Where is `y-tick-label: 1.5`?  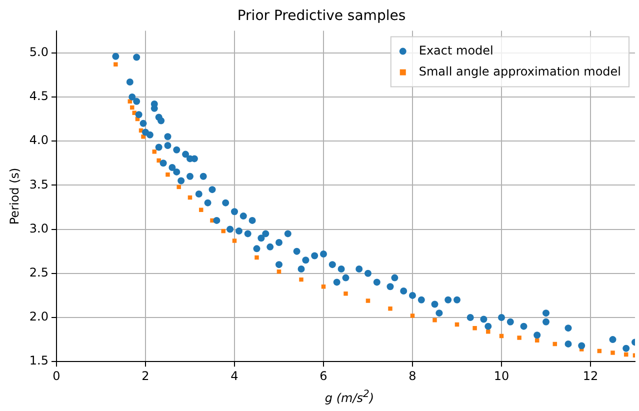 y-tick-label: 1.5 is located at coordinates (38, 361).